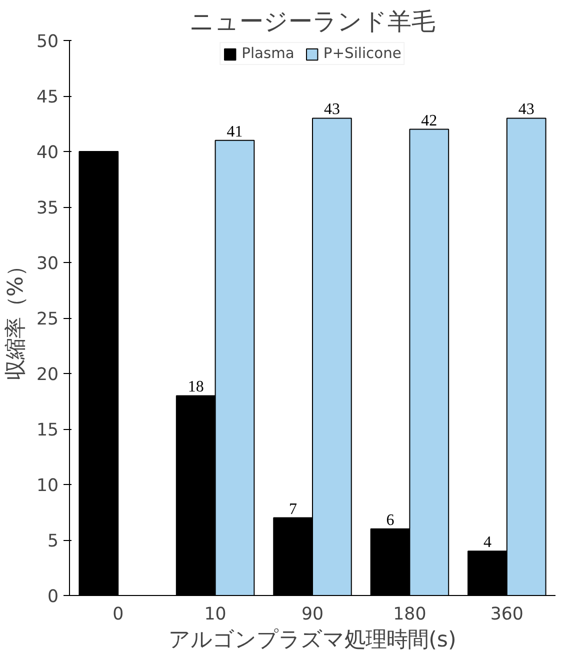 The width and height of the screenshot is (569, 663). Describe the element at coordinates (47, 42) in the screenshot. I see `y-tick-label: 50` at that location.